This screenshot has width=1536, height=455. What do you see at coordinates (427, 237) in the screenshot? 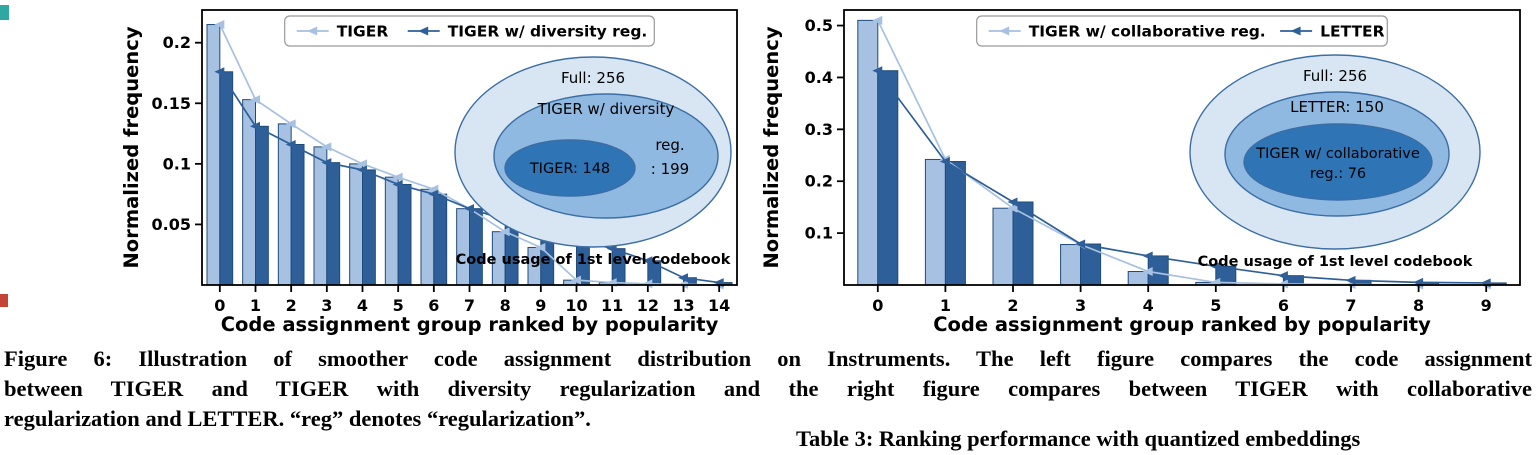
I see `bar-s0-x6` at bounding box center [427, 237].